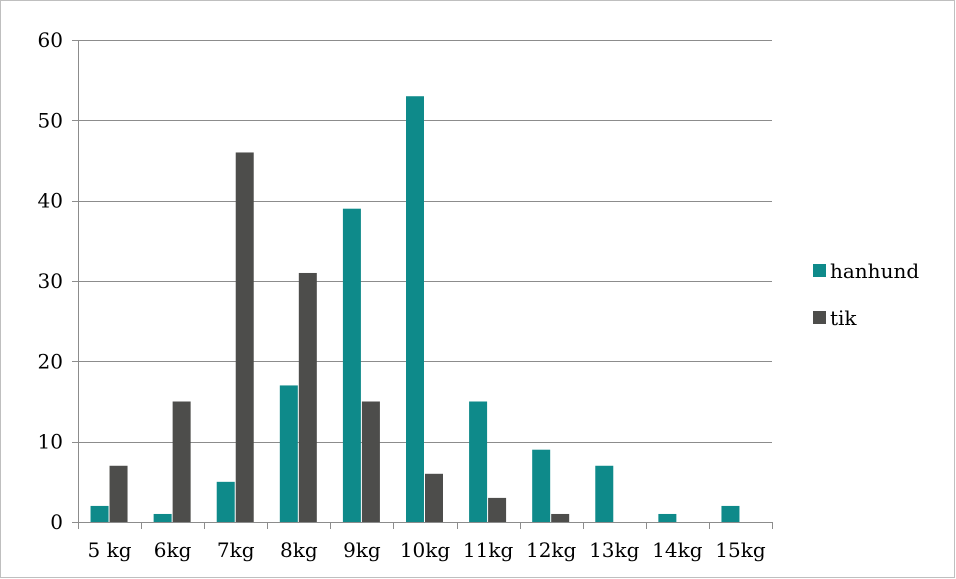 The height and width of the screenshot is (579, 956). I want to click on bar-hanhund-11kg, so click(478, 461).